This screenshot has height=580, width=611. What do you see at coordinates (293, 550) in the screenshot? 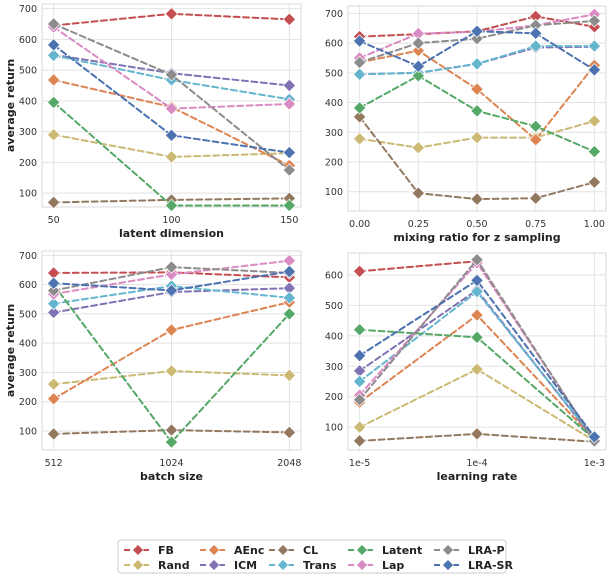
I see `legend-item-cl: CL` at bounding box center [293, 550].